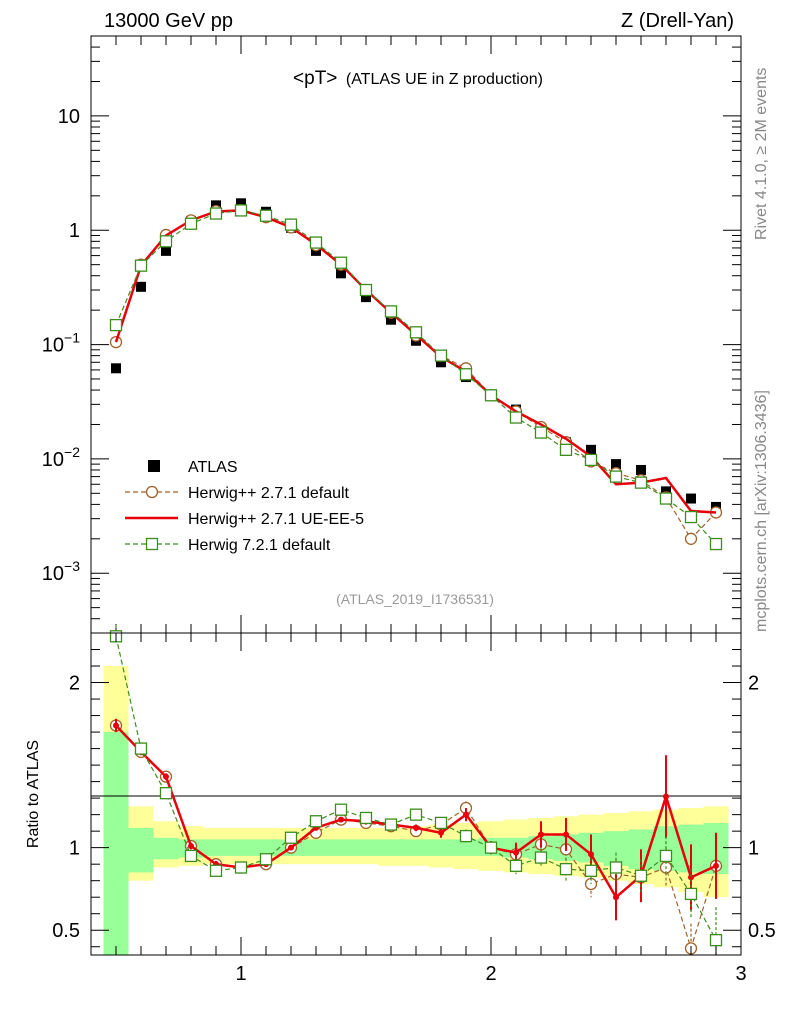 This screenshot has width=786, height=1024. Describe the element at coordinates (761, 154) in the screenshot. I see `side-text-top: Rivet 4.1.0, ≥ 2M events` at that location.